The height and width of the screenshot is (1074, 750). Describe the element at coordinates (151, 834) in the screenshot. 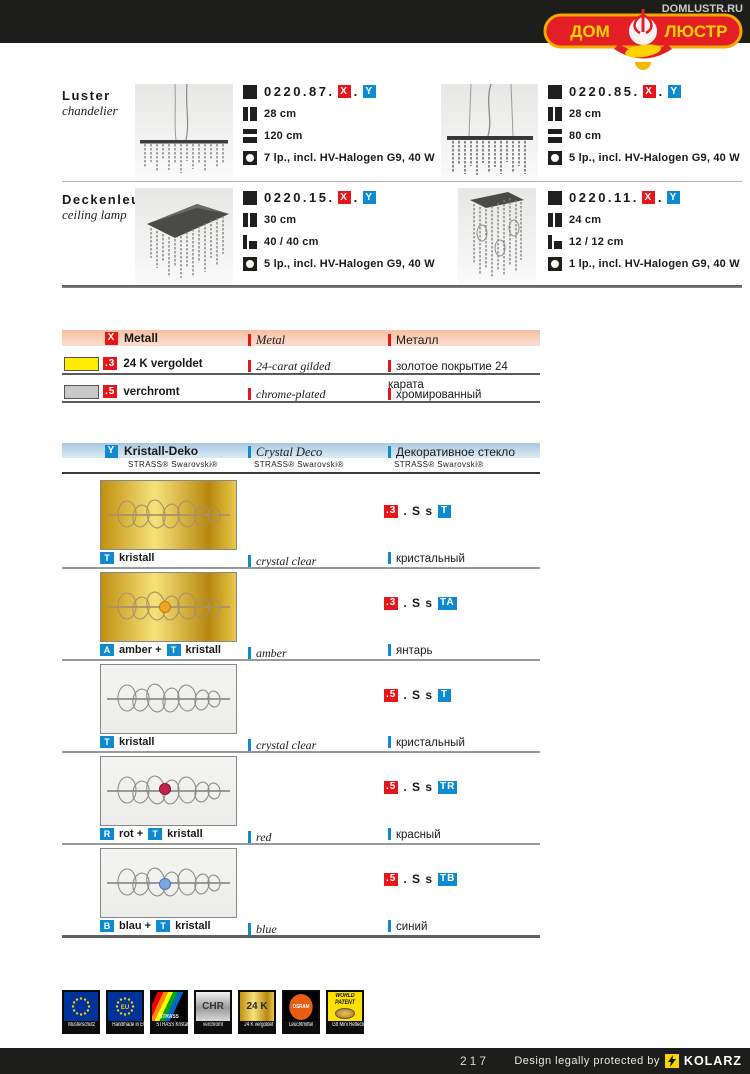

I see `label-de: R rot + T kristall` at that location.